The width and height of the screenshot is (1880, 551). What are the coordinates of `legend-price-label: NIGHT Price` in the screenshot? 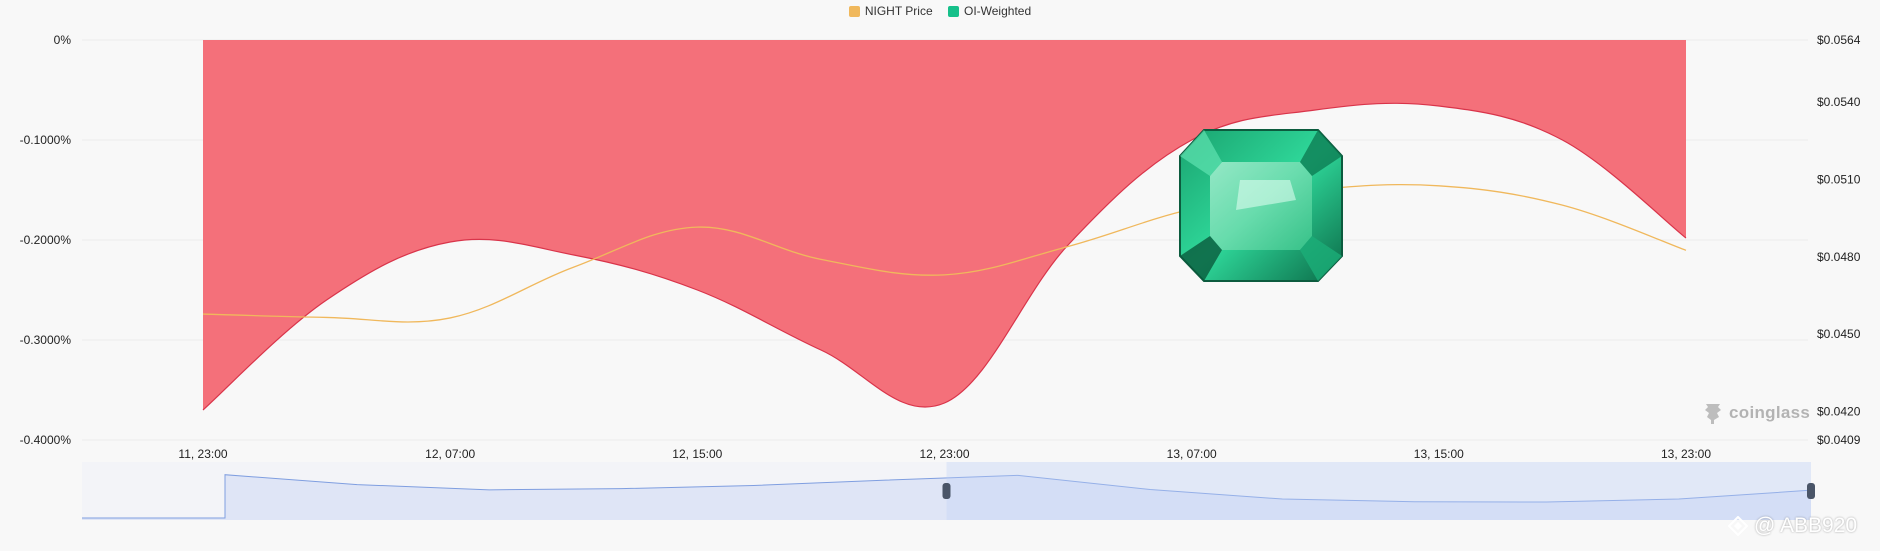 It's located at (898, 11).